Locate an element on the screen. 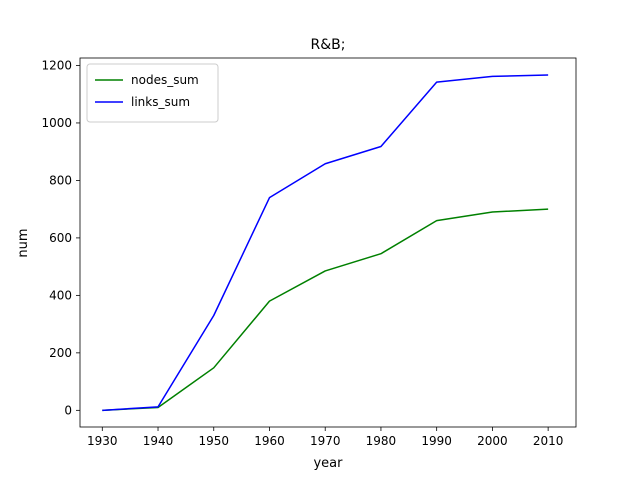 This screenshot has width=640, height=484. x-tick-label: 1970 is located at coordinates (325, 441).